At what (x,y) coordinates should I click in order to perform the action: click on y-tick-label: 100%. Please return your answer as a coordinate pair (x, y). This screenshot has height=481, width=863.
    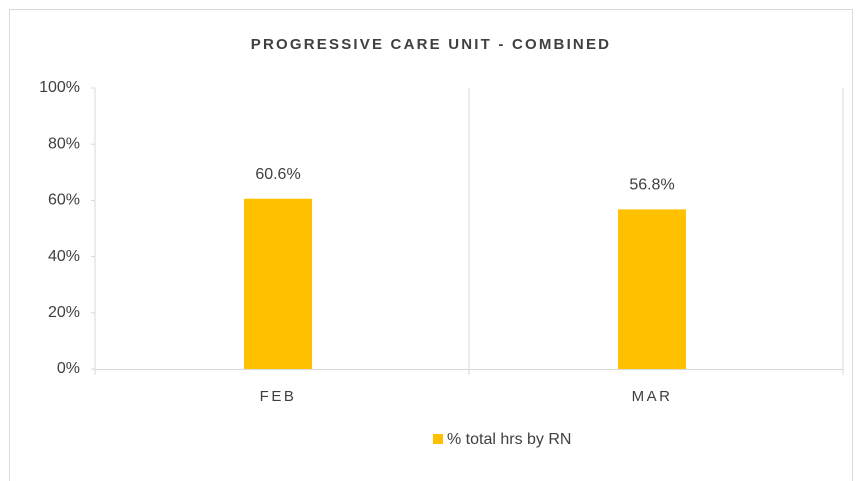
    Looking at the image, I should click on (59, 87).